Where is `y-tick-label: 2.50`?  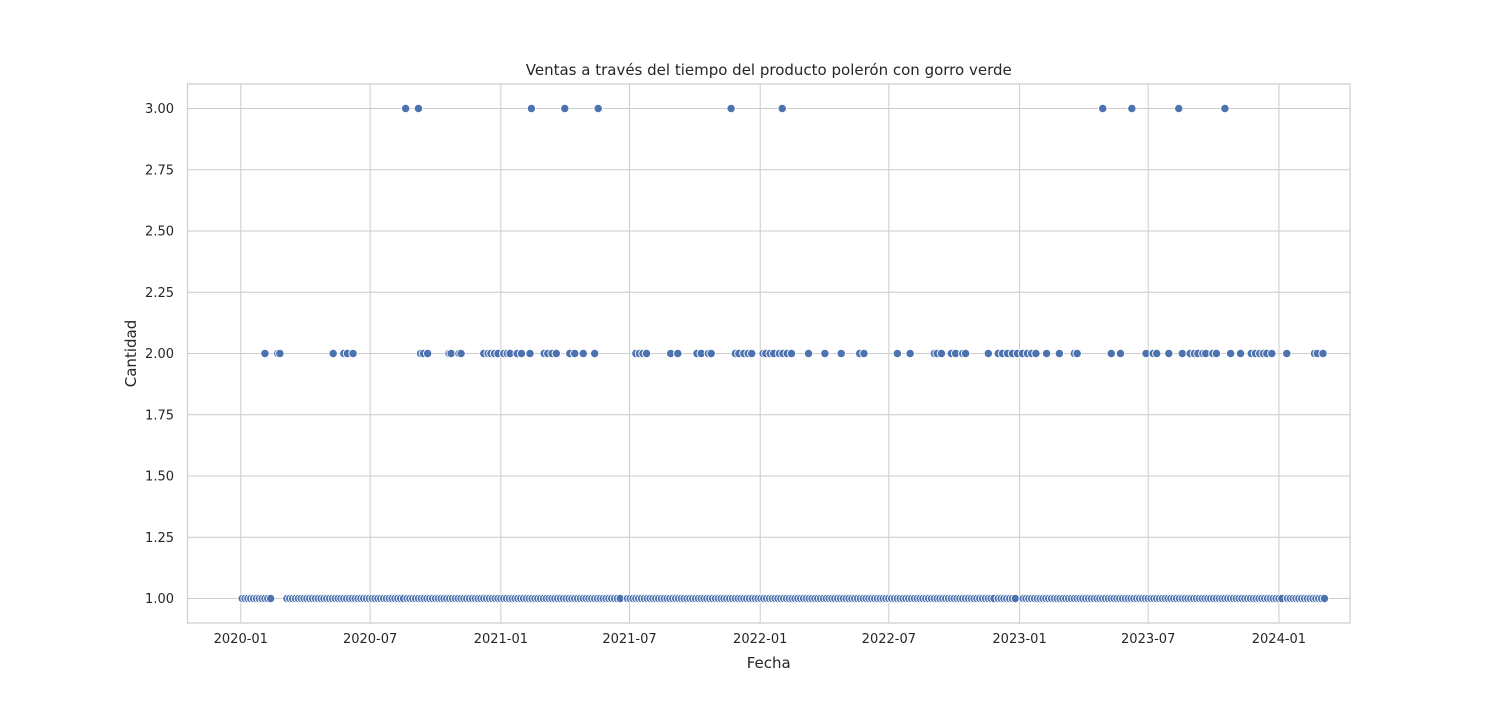
y-tick-label: 2.50 is located at coordinates (159, 232).